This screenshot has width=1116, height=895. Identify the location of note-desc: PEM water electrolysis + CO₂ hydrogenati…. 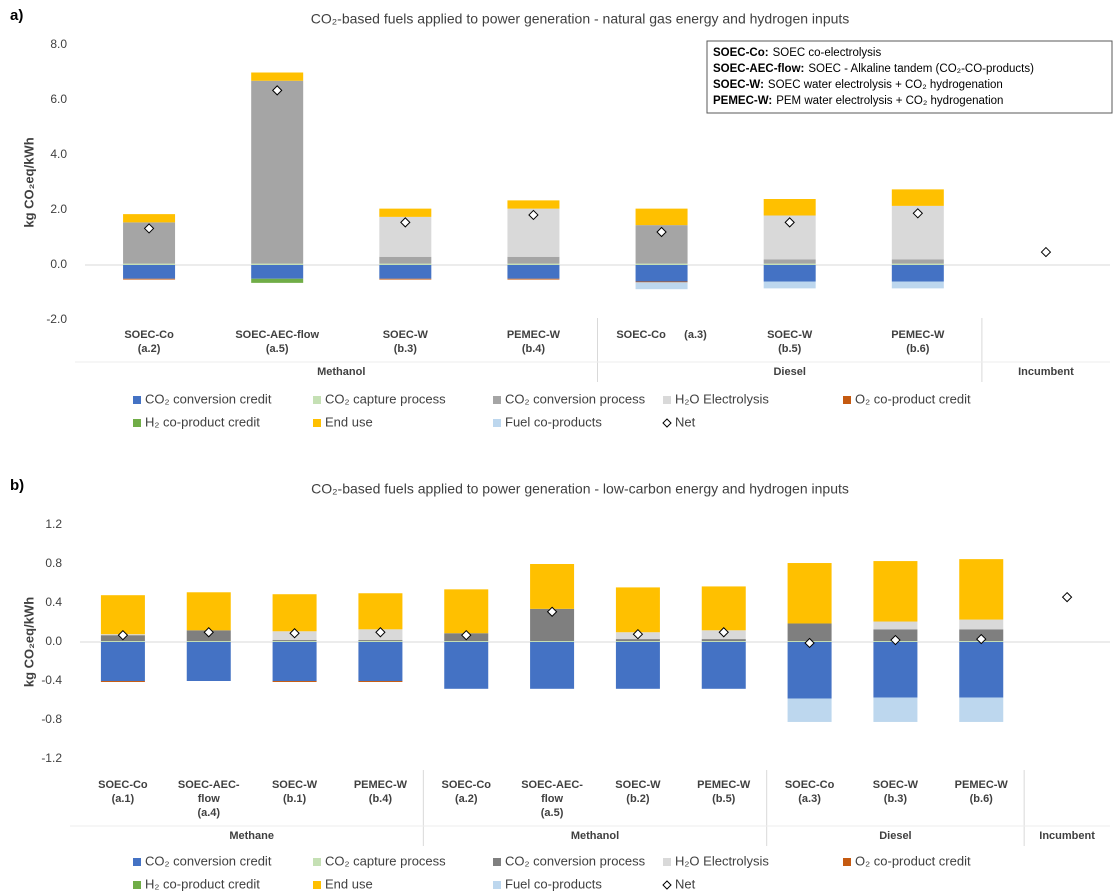
(889, 101).